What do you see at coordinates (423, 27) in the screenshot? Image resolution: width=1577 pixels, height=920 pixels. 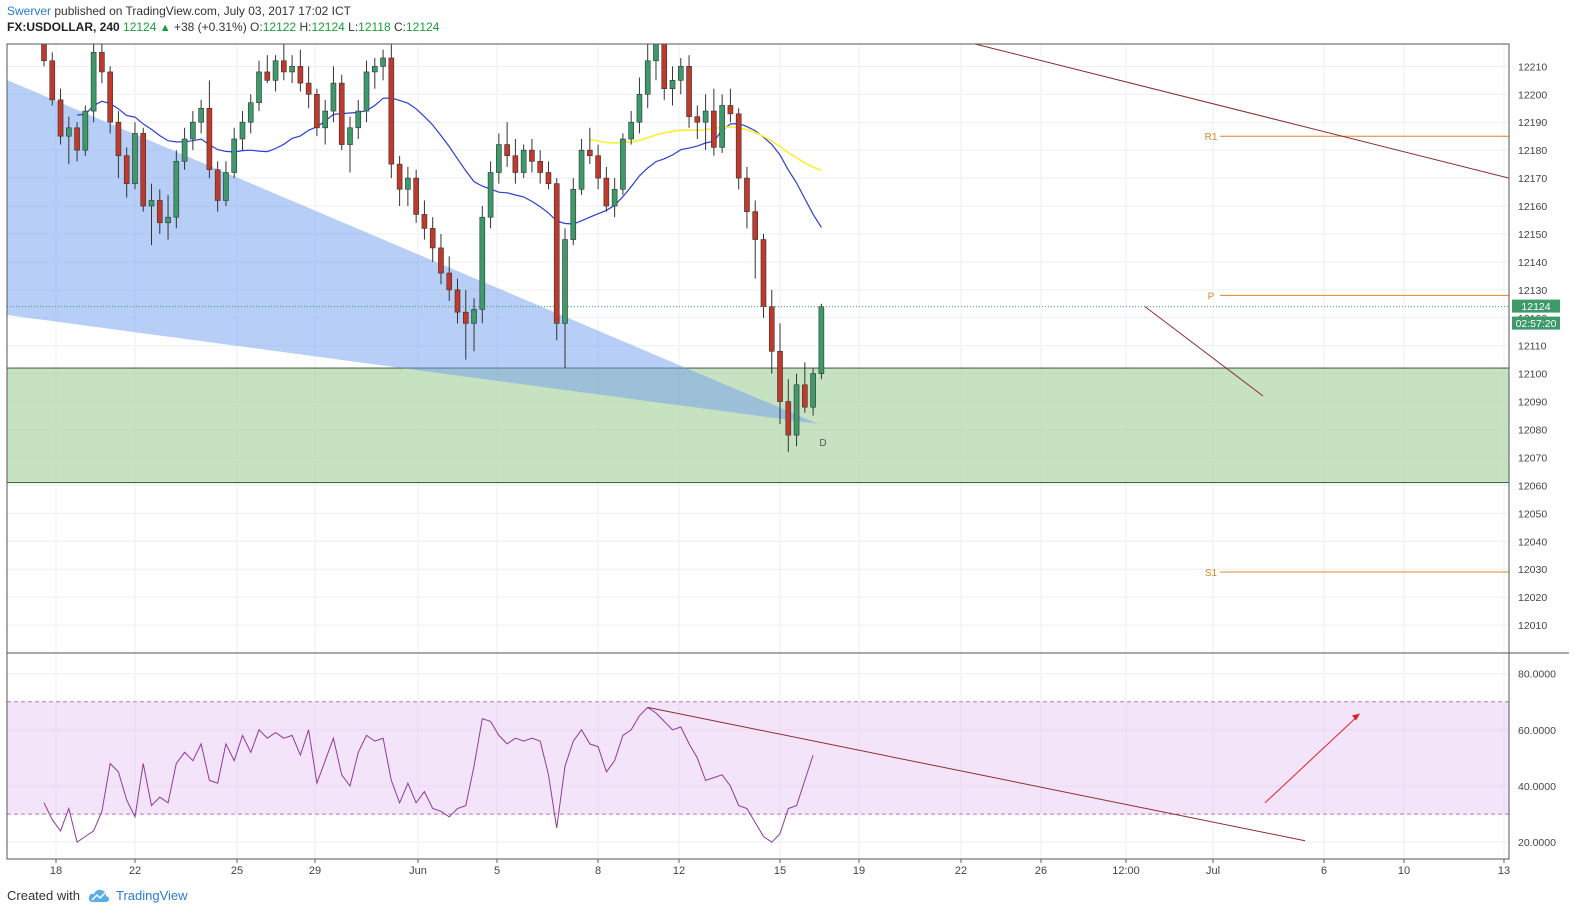 I see `close-value: 12124` at bounding box center [423, 27].